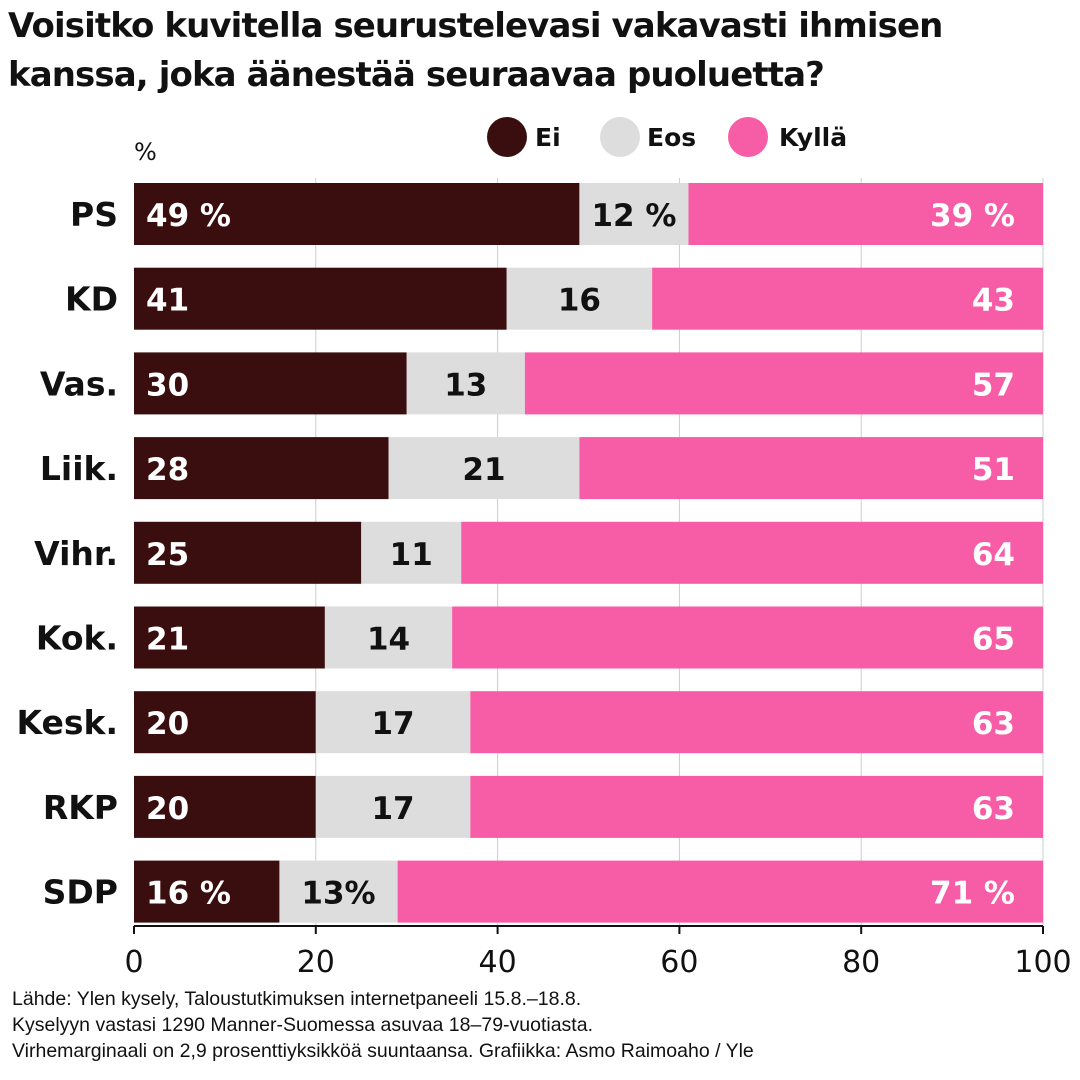  What do you see at coordinates (68, 722) in the screenshot?
I see `category-label: Kesk.` at bounding box center [68, 722].